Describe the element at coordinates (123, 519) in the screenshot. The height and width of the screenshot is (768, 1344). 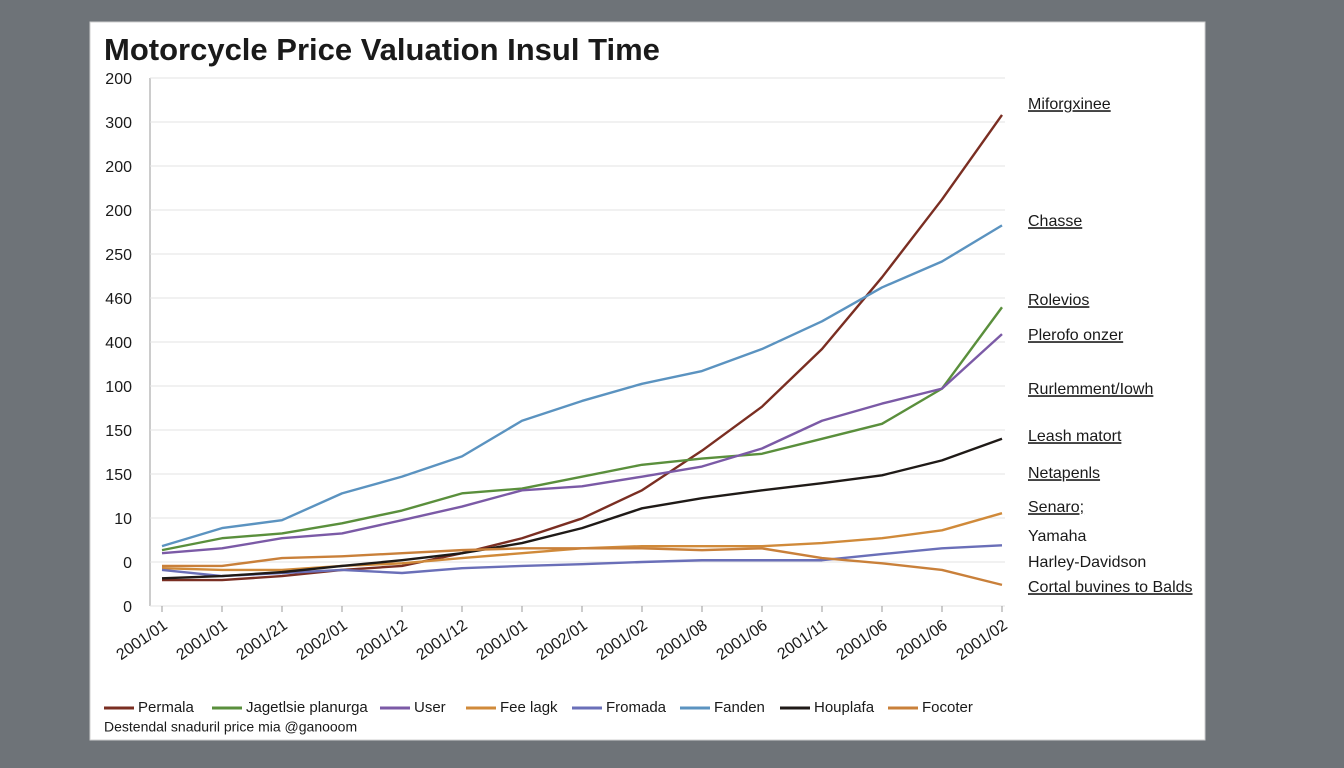
I see `y-tick-label: 10` at that location.